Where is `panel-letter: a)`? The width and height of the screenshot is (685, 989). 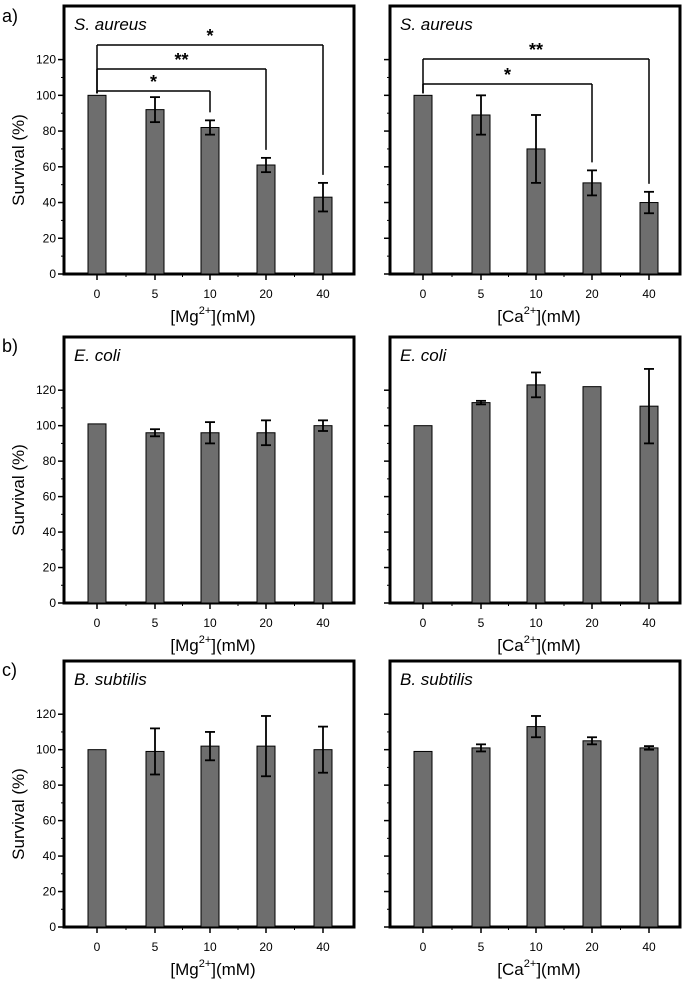 panel-letter: a) is located at coordinates (10, 16).